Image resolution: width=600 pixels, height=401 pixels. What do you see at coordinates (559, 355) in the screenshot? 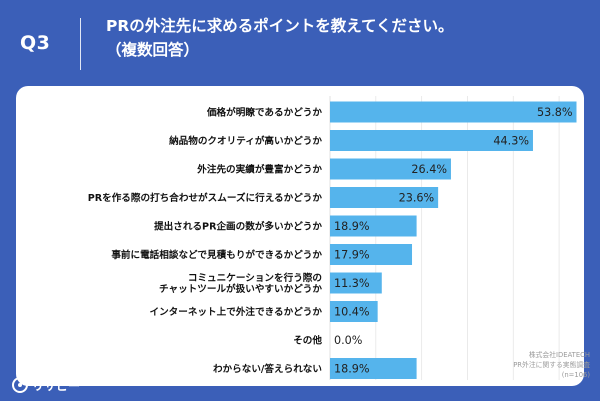
I see `source-company: 株式会社IDEATECH` at bounding box center [559, 355].